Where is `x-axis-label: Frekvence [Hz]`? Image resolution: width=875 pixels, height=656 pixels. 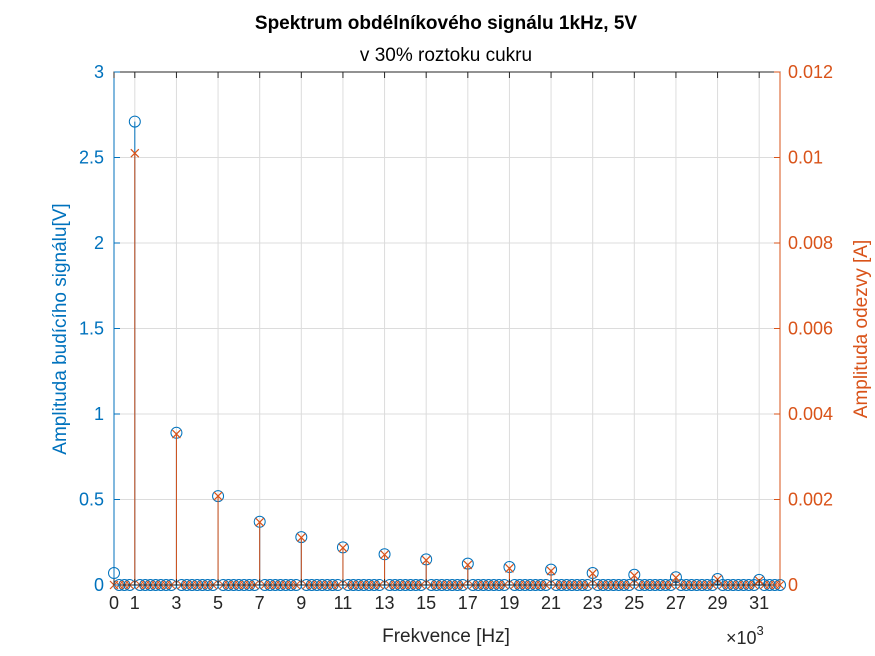
x-axis-label: Frekvence [Hz] is located at coordinates (446, 636).